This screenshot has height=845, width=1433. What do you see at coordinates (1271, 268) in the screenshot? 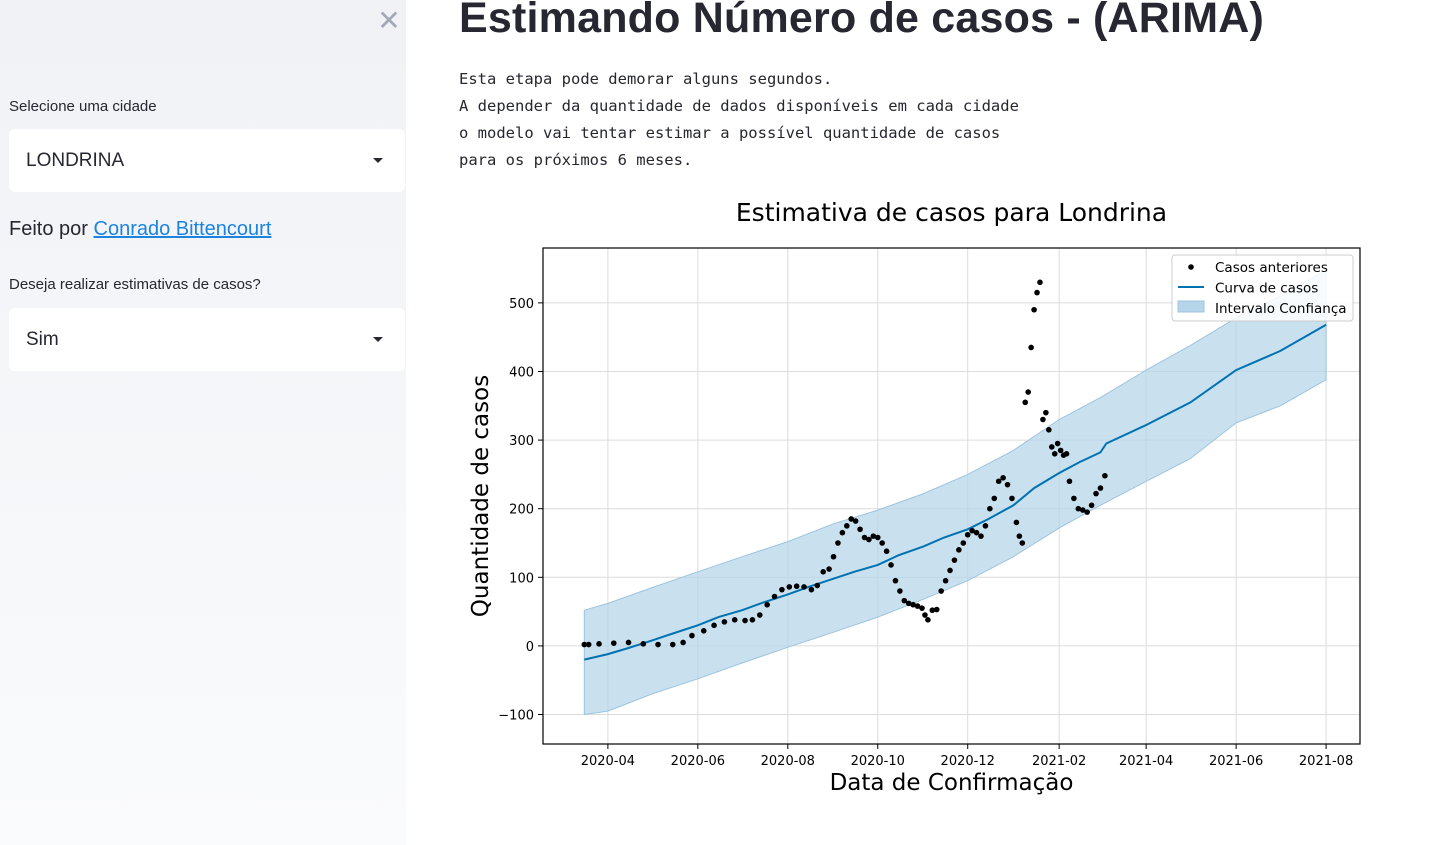
I see `legend-label: Casos anteriores` at bounding box center [1271, 268].